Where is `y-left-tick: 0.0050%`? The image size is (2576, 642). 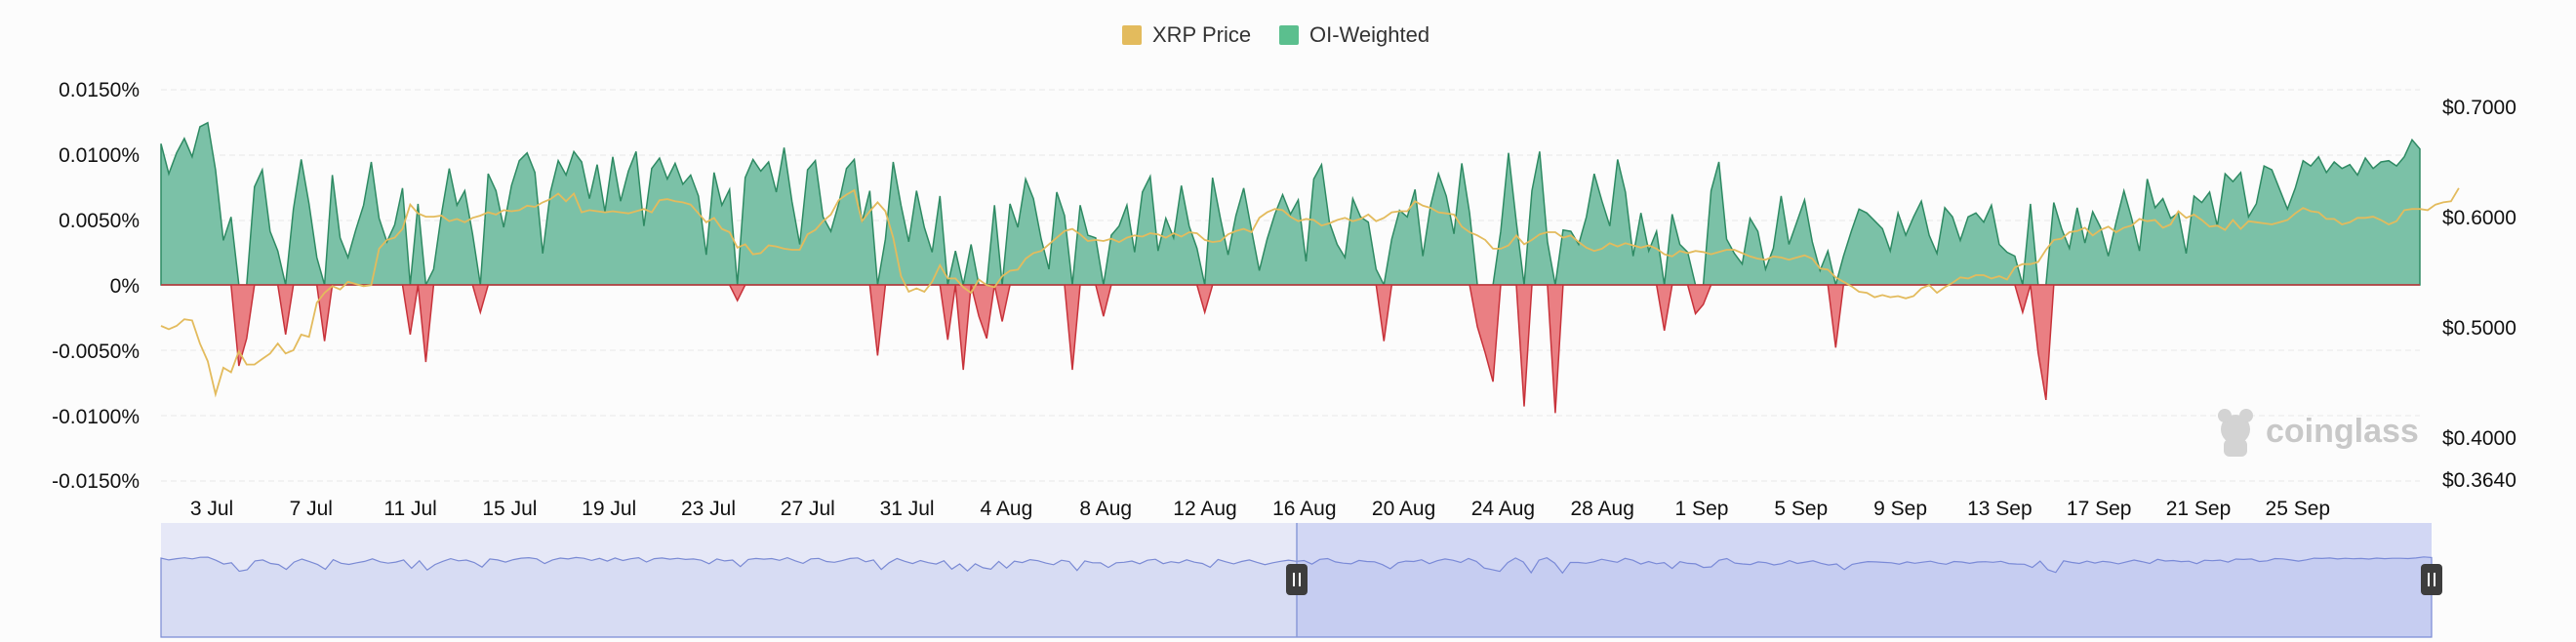 y-left-tick: 0.0050% is located at coordinates (99, 221).